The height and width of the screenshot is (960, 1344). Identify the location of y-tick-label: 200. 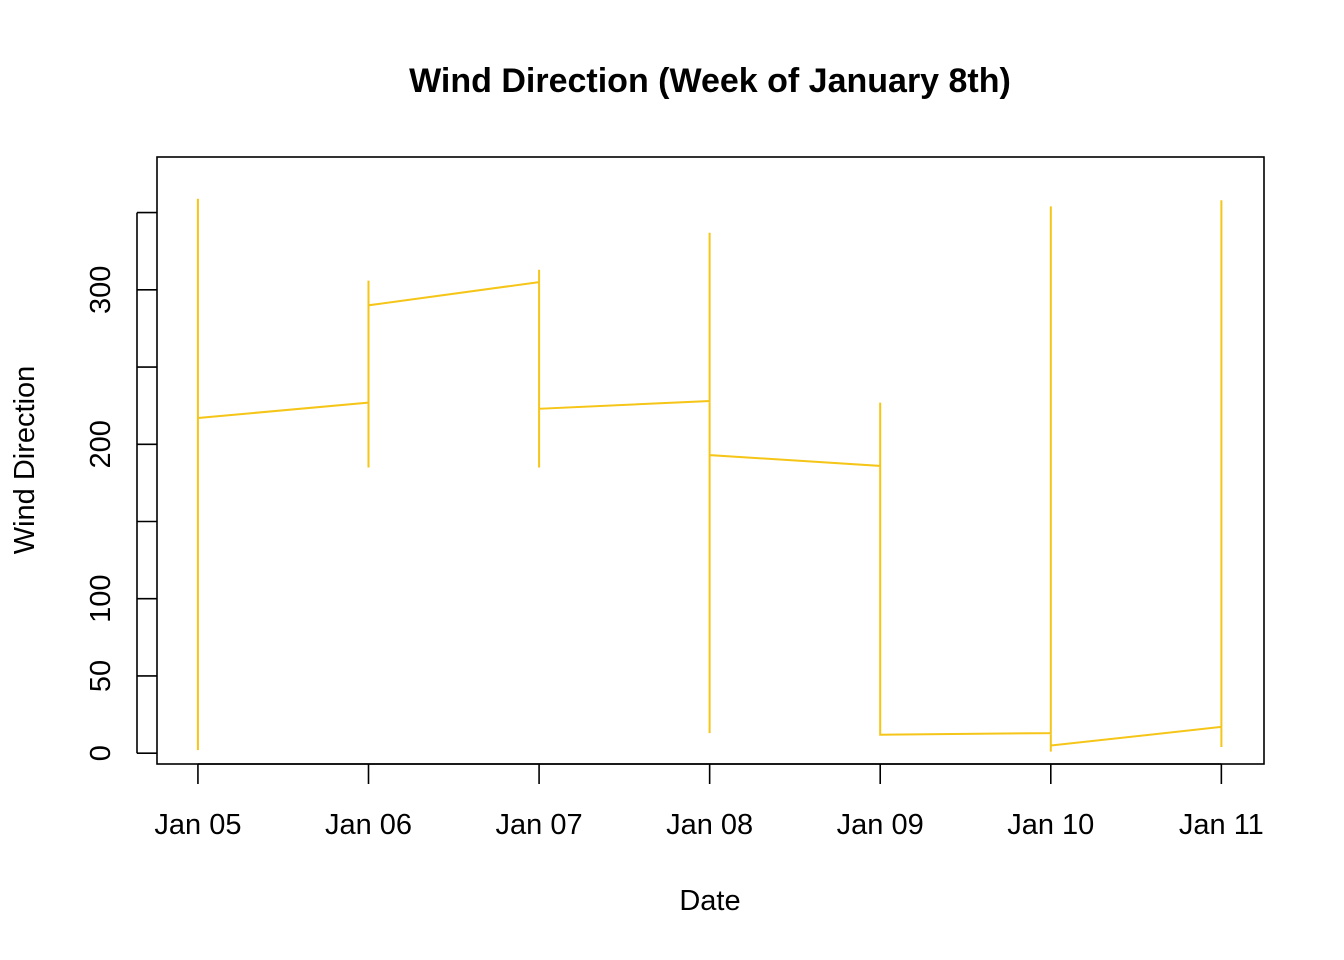
(101, 444).